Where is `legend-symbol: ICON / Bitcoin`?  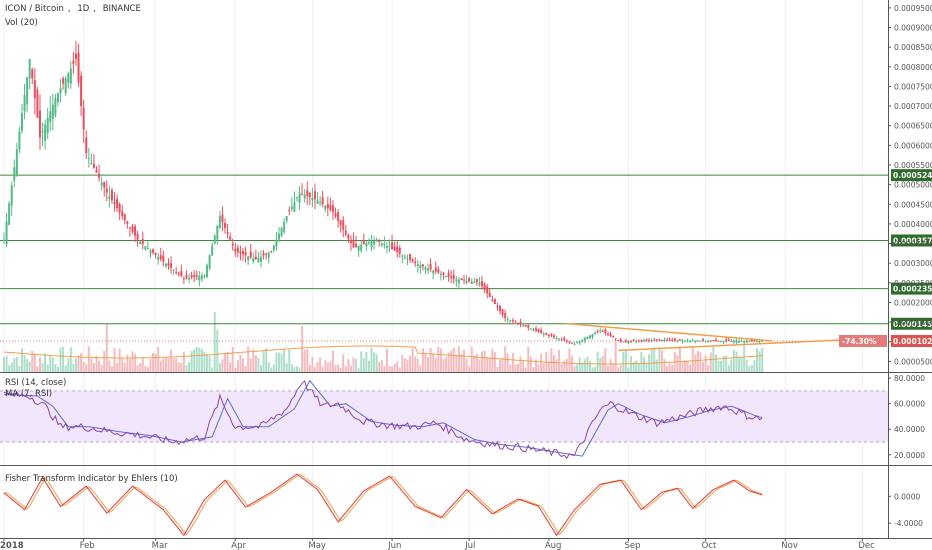 legend-symbol: ICON / Bitcoin is located at coordinates (34, 9).